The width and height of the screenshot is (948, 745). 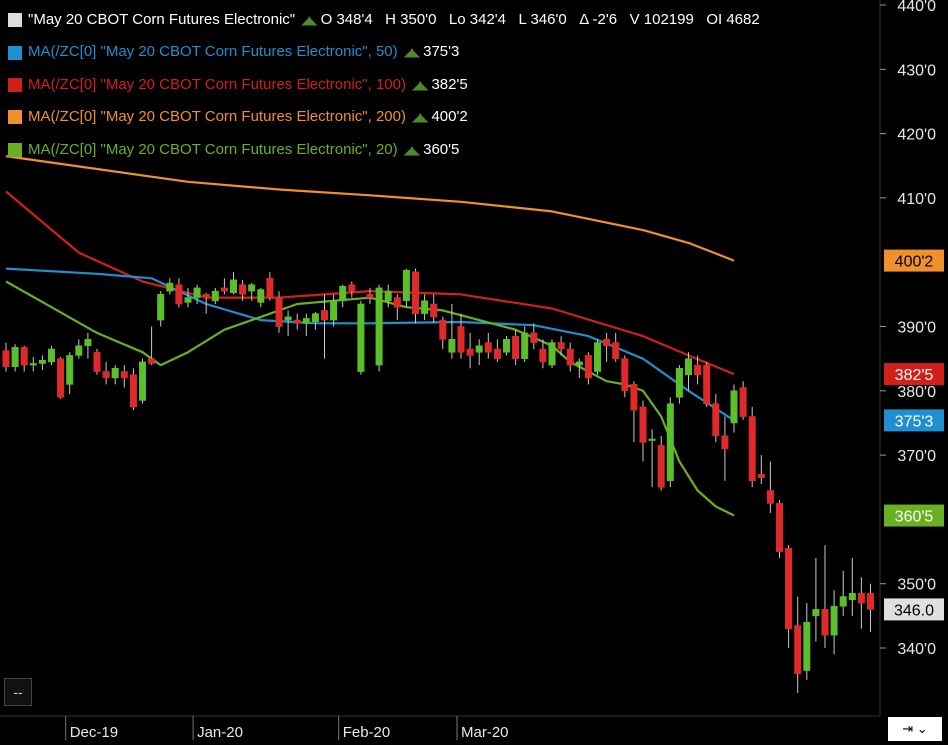 I want to click on y-tick-label: 410'0, so click(x=916, y=199).